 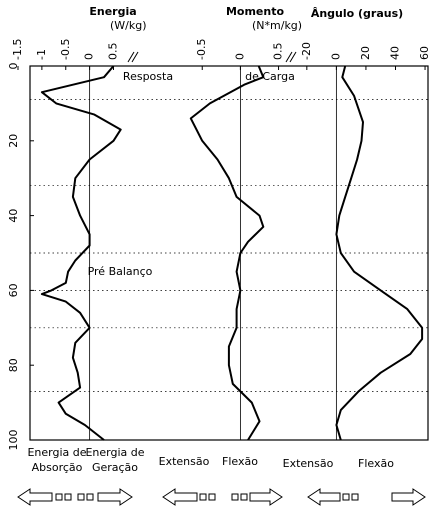 I want to click on value-tick-label: -1, so click(x=41, y=54).